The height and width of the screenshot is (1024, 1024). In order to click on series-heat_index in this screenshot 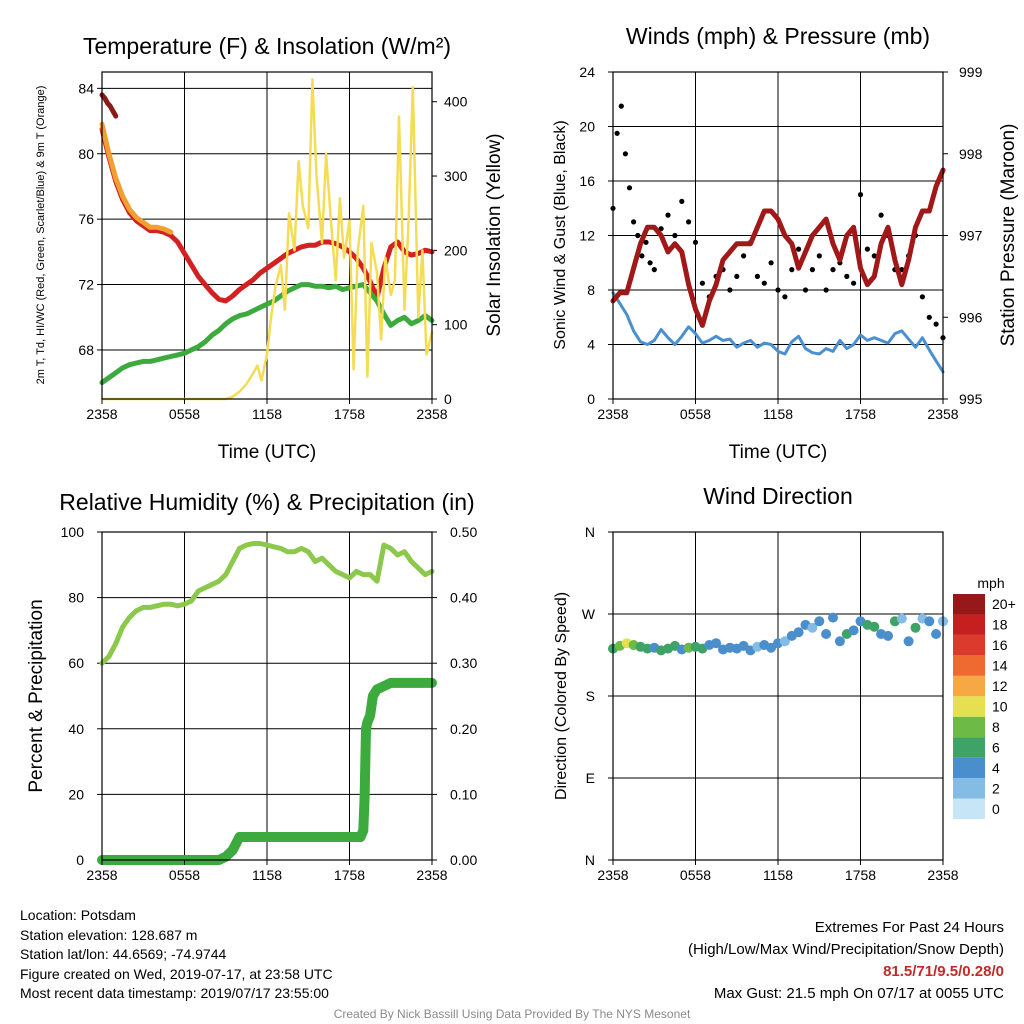, I will do `click(109, 105)`.